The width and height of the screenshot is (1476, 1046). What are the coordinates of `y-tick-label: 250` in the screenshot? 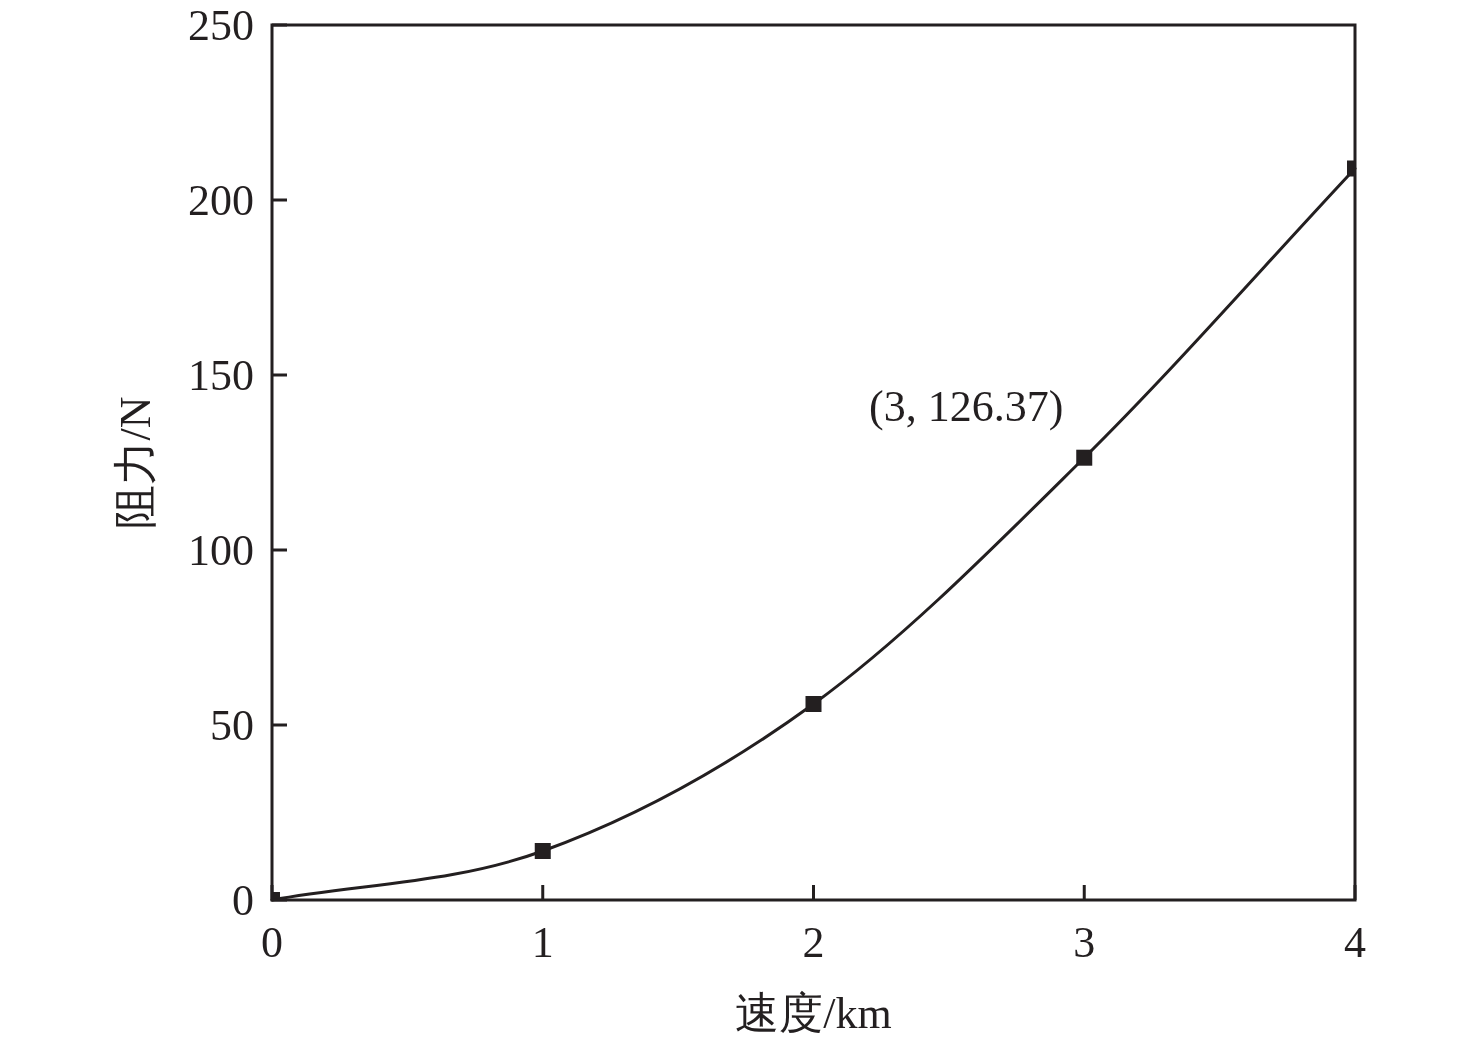 It's located at (221, 25).